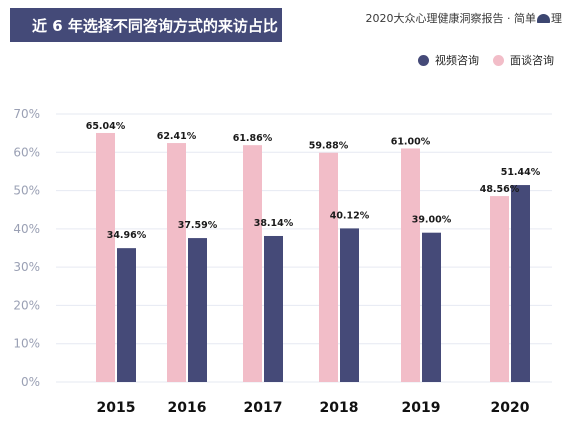  Describe the element at coordinates (500, 189) in the screenshot. I see `data-label-inperson: 48.56%` at that location.